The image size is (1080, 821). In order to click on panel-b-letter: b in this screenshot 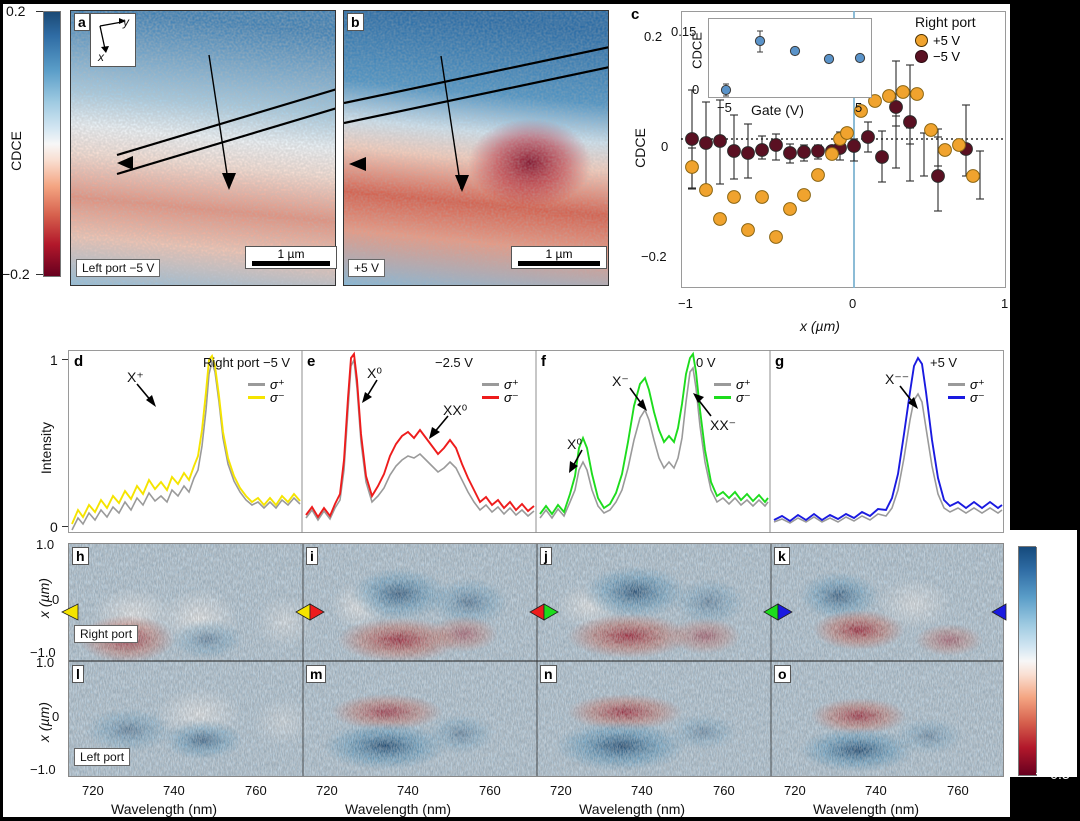, I will do `click(355, 22)`.